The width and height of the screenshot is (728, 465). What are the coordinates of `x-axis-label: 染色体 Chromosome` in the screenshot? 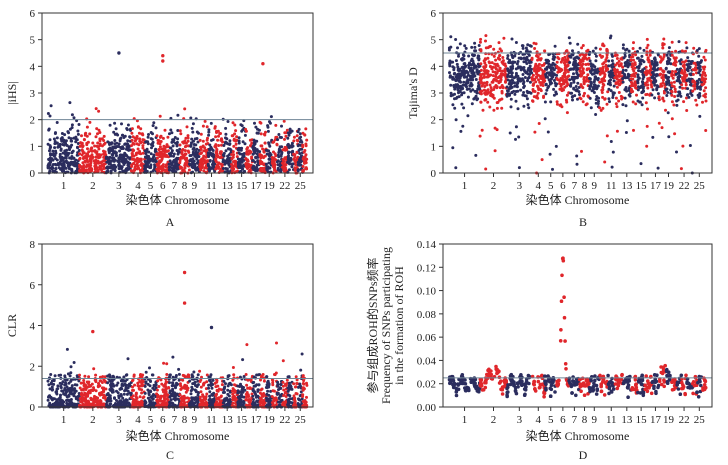 It's located at (578, 199).